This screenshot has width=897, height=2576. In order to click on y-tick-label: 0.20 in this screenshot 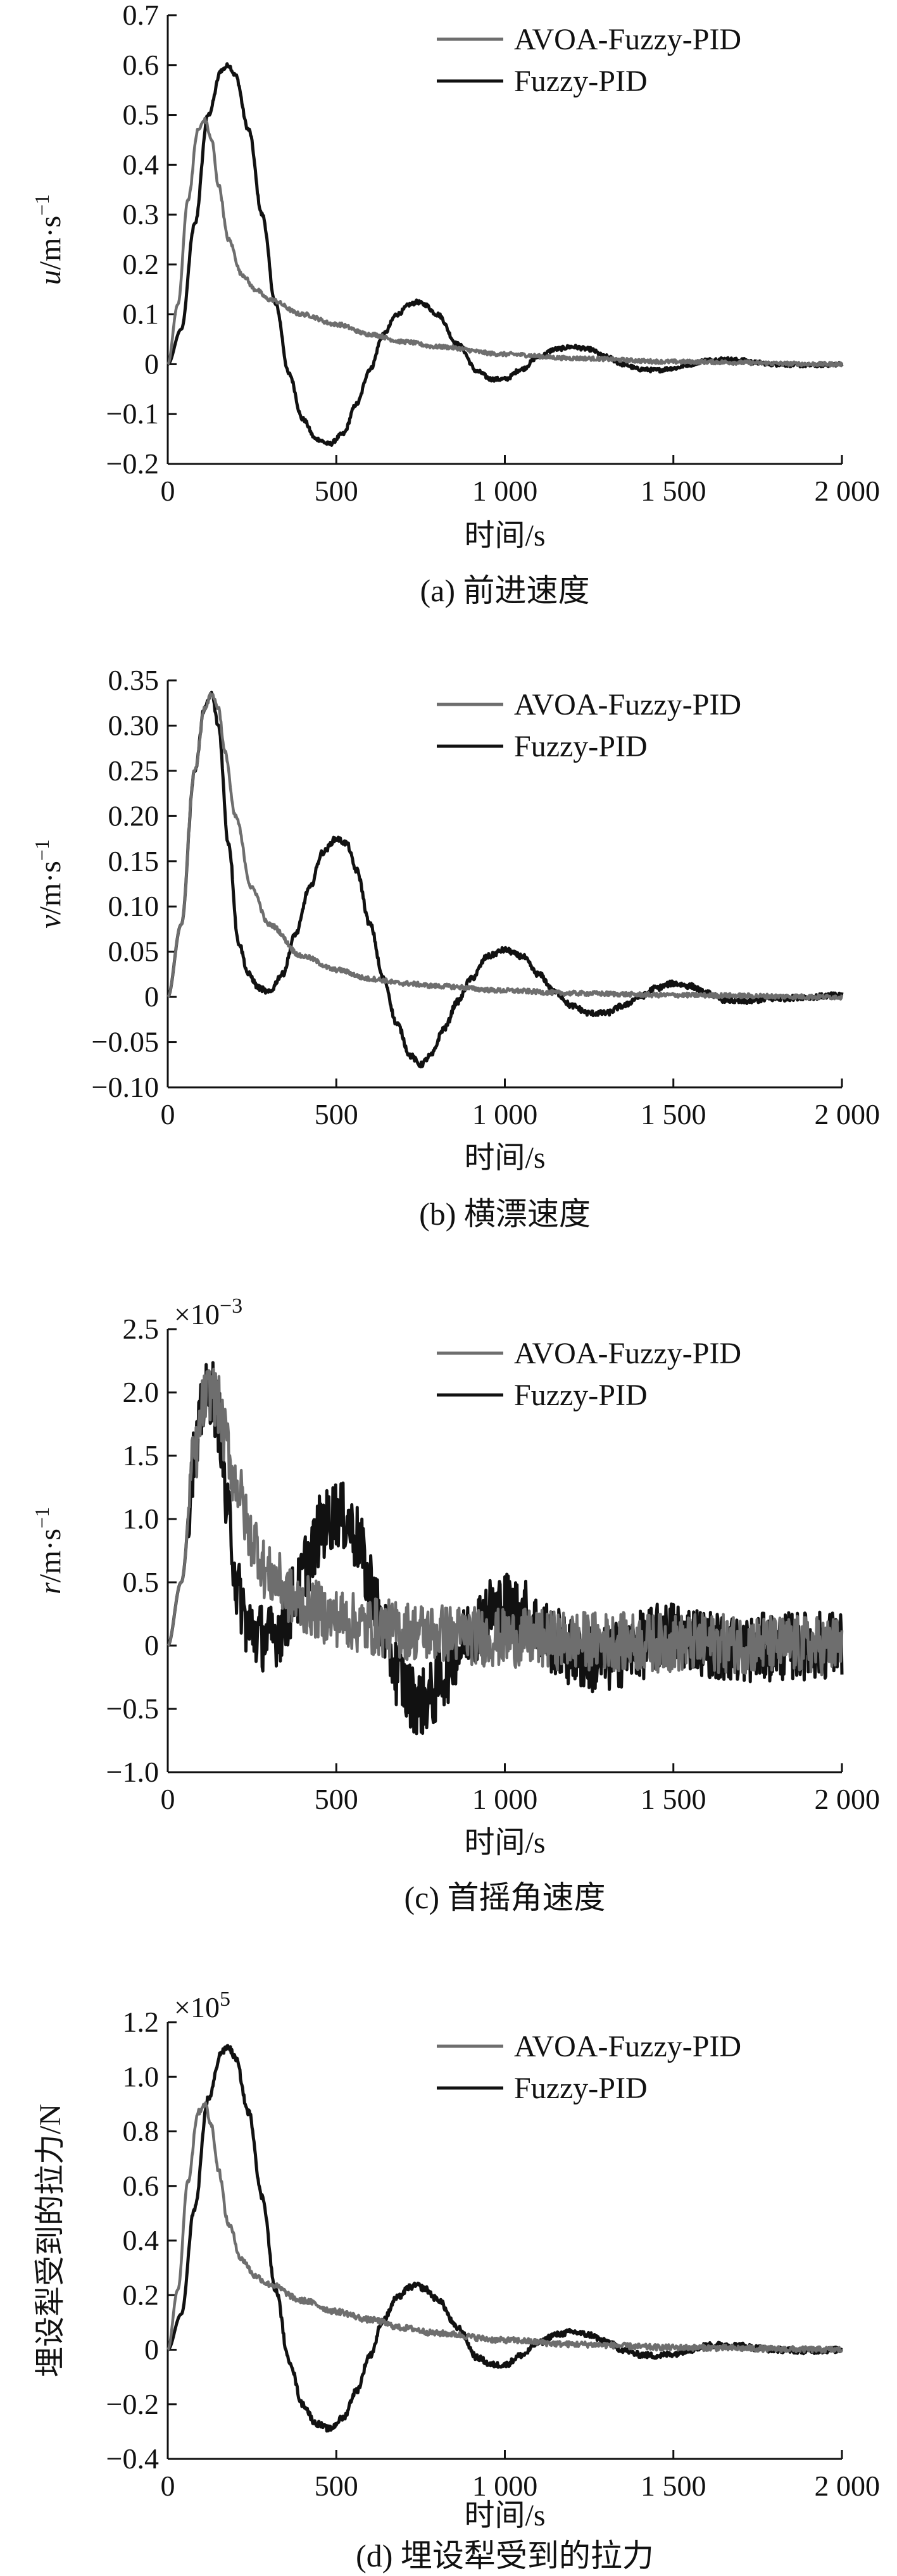, I will do `click(134, 815)`.